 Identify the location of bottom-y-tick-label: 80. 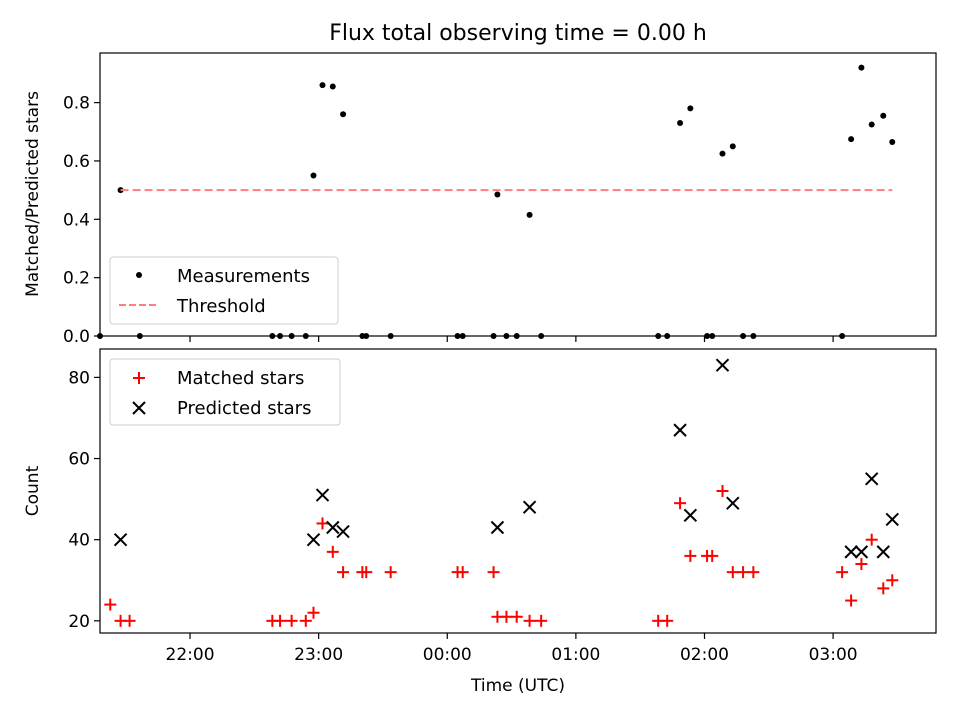
(79, 378).